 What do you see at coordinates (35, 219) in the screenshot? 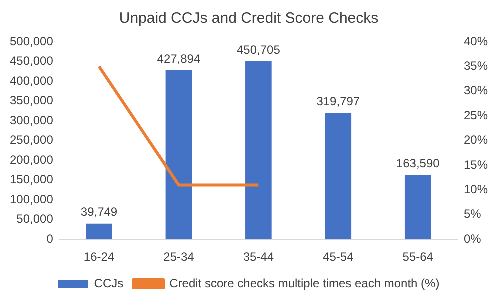
I see `y-tick-label: 50,000` at bounding box center [35, 219].